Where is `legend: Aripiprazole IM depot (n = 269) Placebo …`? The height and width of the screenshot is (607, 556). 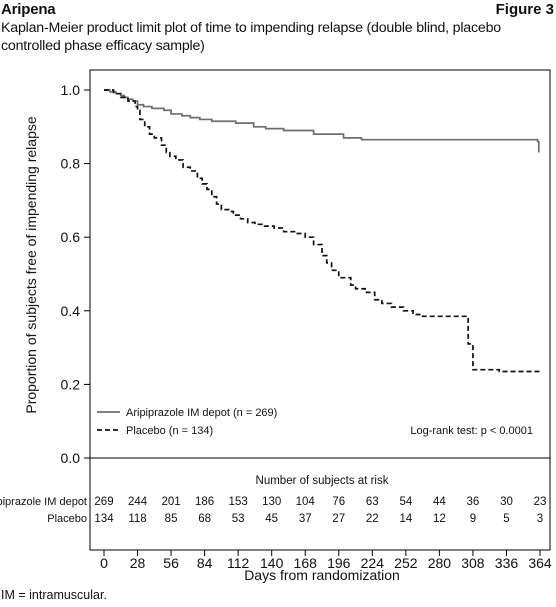
legend: Aripiprazole IM depot (n = 269) Placebo … is located at coordinates (187, 422).